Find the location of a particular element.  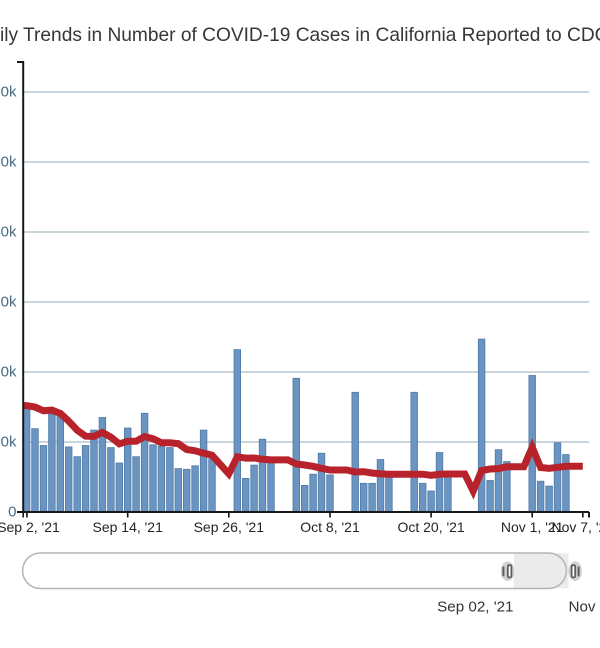

svg-text: Nov 7, '21 is located at coordinates (575, 527).